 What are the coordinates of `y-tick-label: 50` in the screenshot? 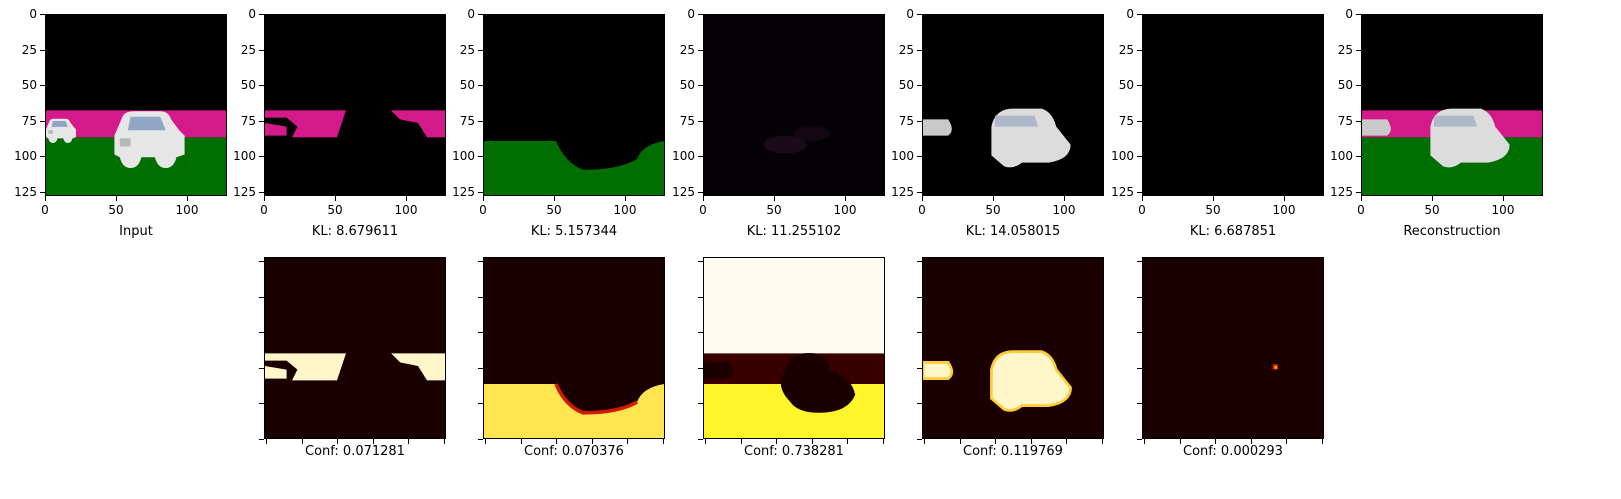 It's located at (467, 85).